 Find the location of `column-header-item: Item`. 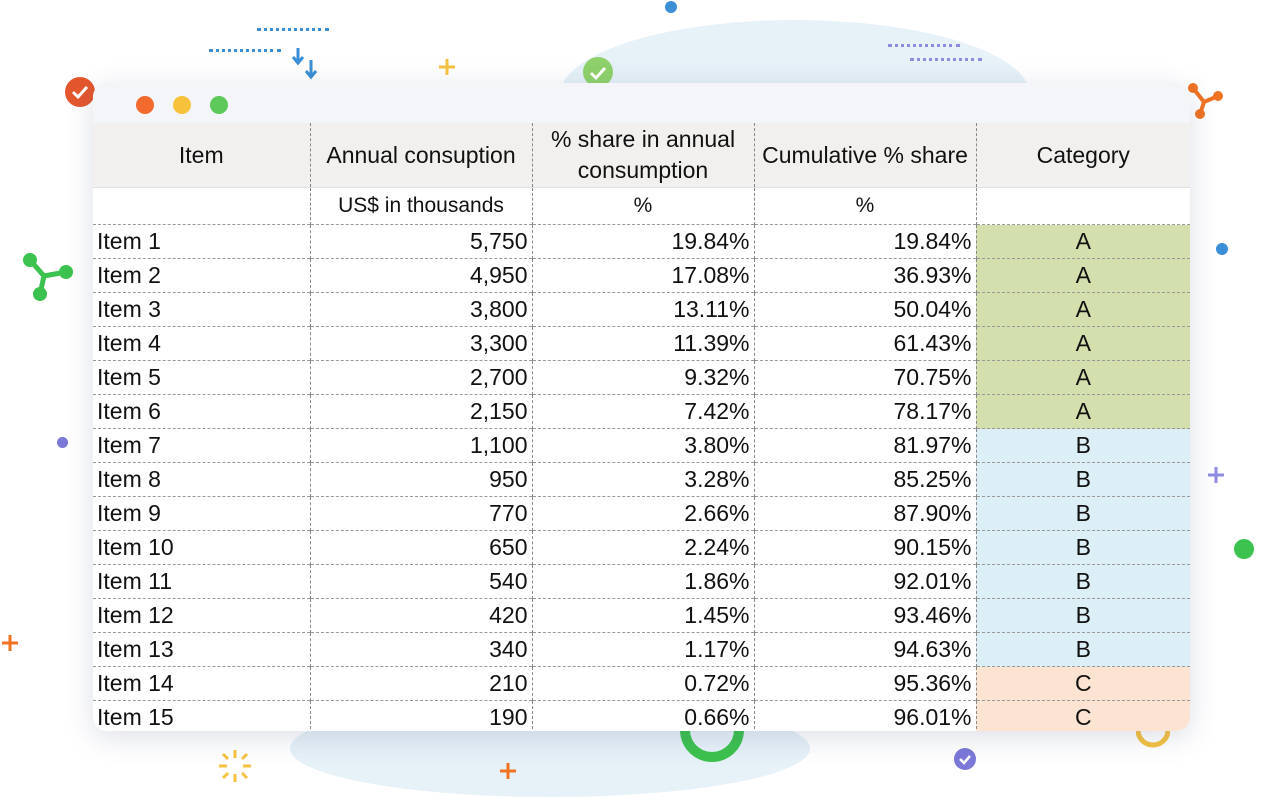

column-header-item: Item is located at coordinates (201, 155).